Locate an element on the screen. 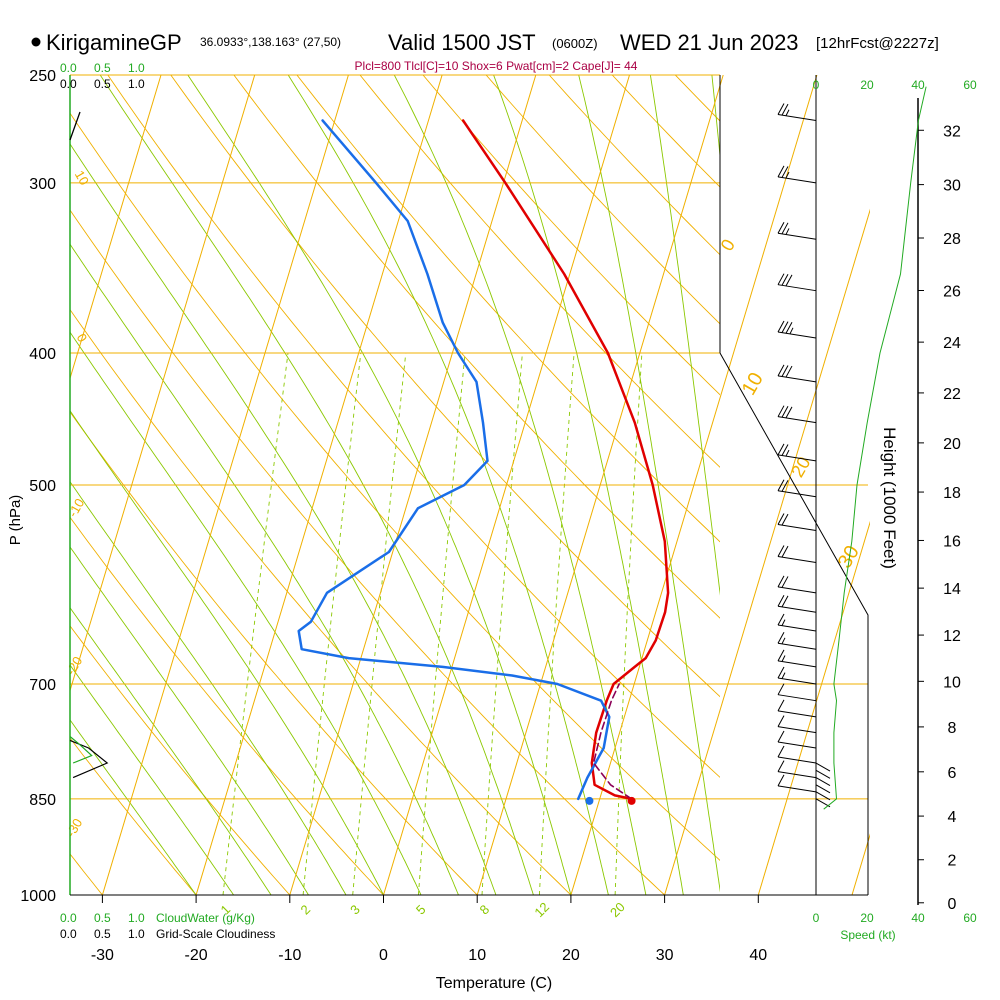 The width and height of the screenshot is (1000, 1000). cloudiness-scale-top-2: 1.0 is located at coordinates (136, 84).